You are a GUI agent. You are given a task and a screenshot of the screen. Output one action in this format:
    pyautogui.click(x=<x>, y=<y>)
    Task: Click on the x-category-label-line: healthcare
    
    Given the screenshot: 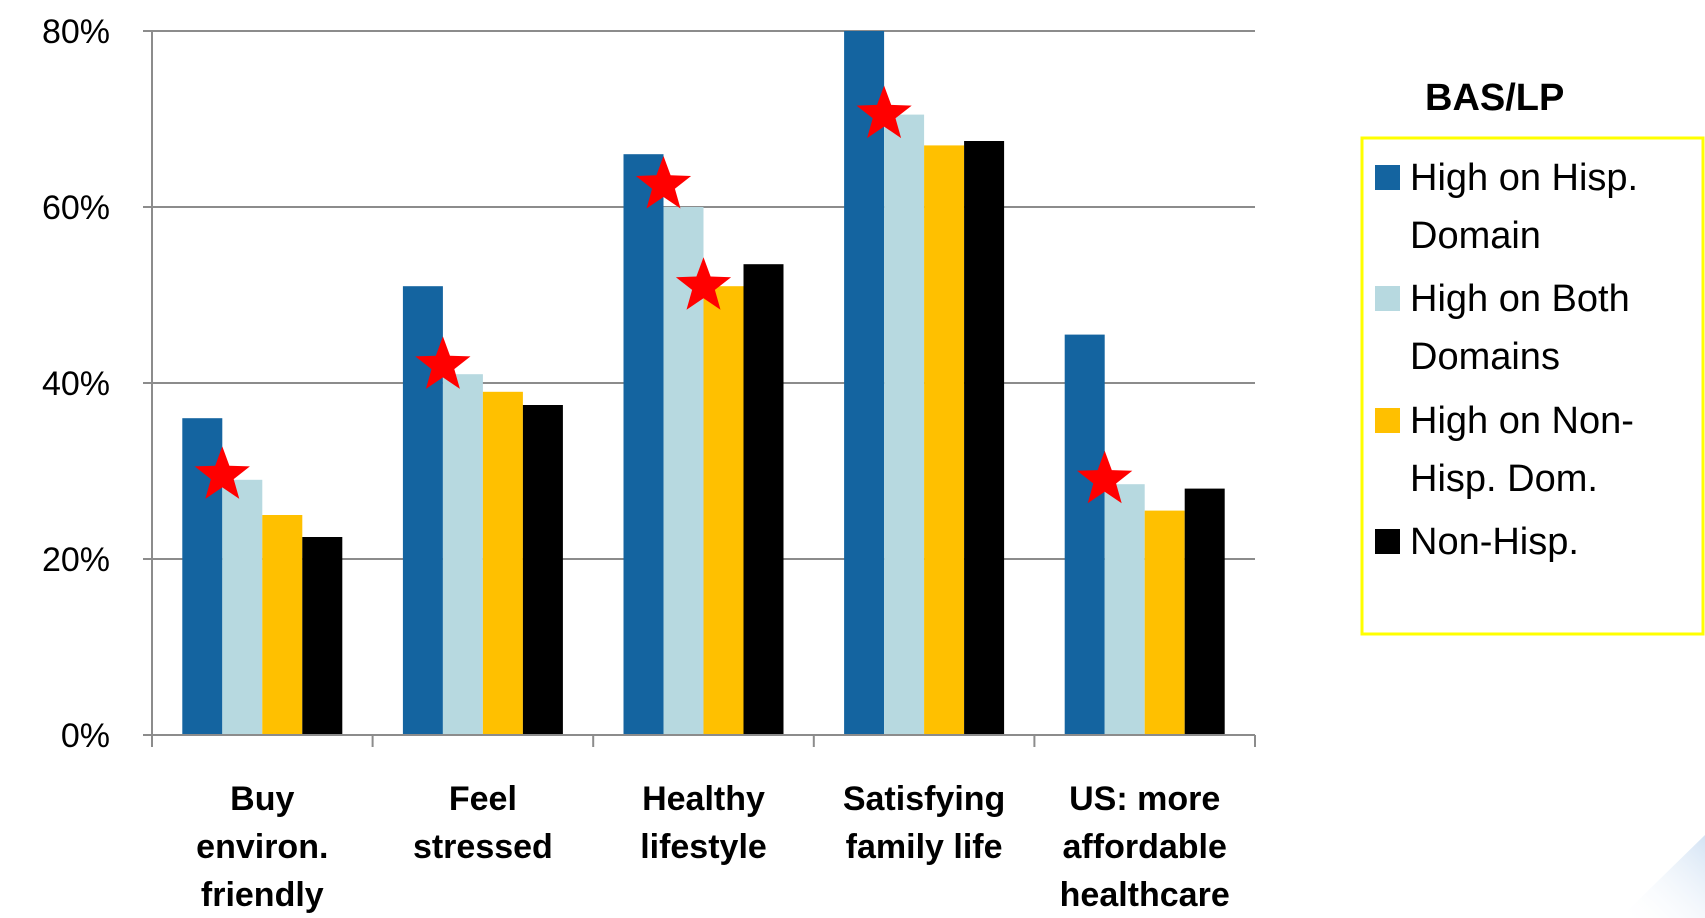 What is the action you would take?
    pyautogui.click(x=1145, y=895)
    